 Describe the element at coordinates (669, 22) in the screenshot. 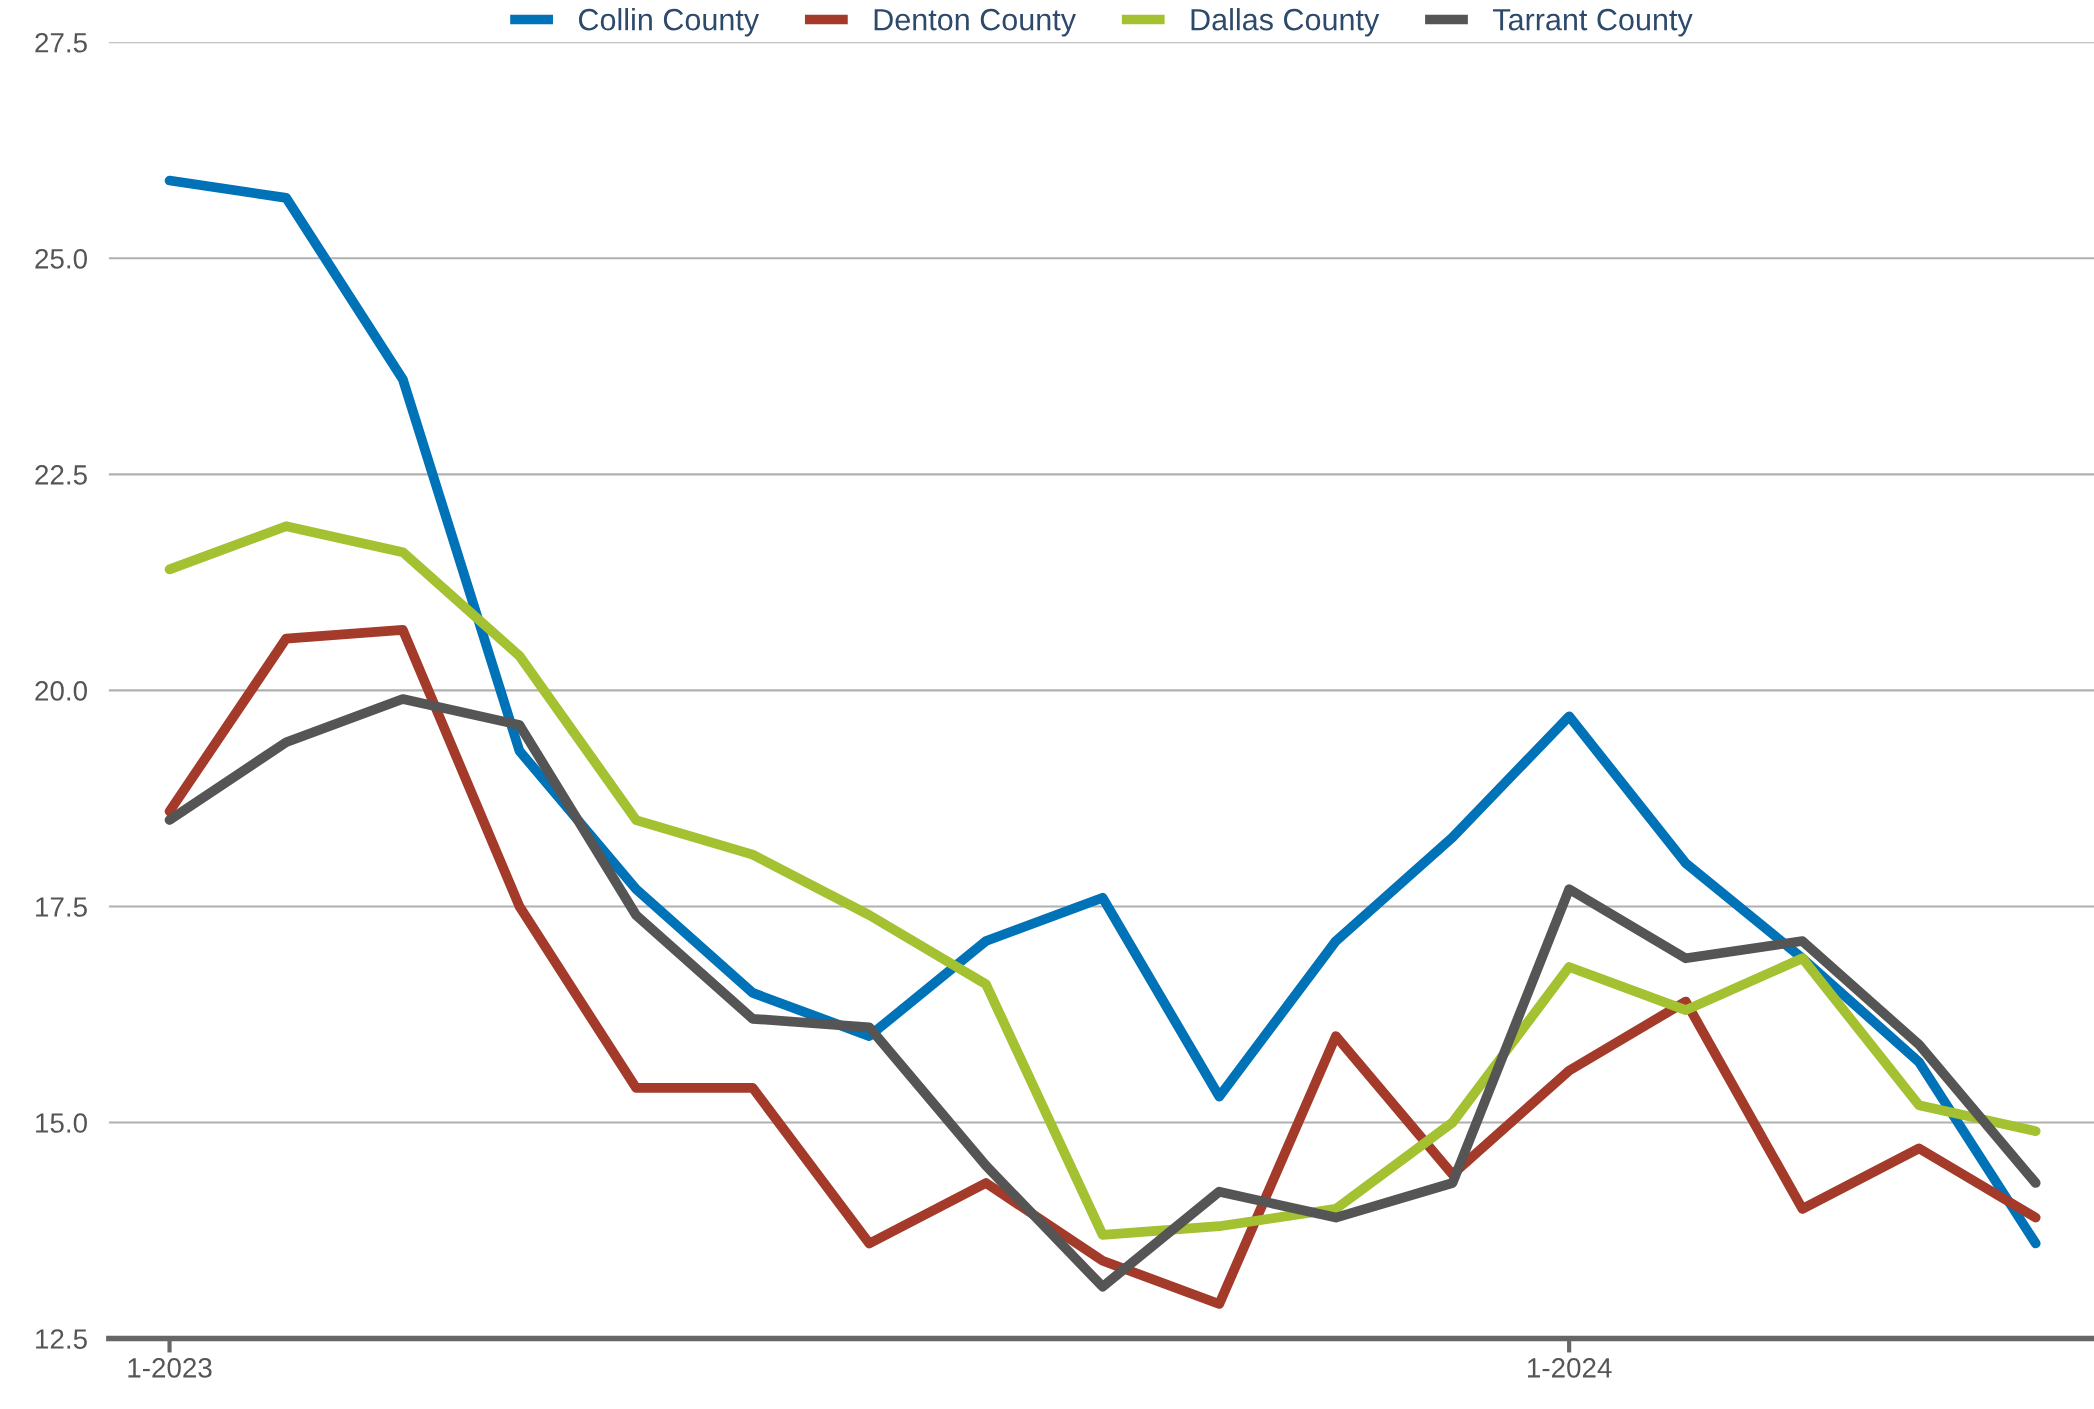

I see `legend-label: Collin County` at that location.